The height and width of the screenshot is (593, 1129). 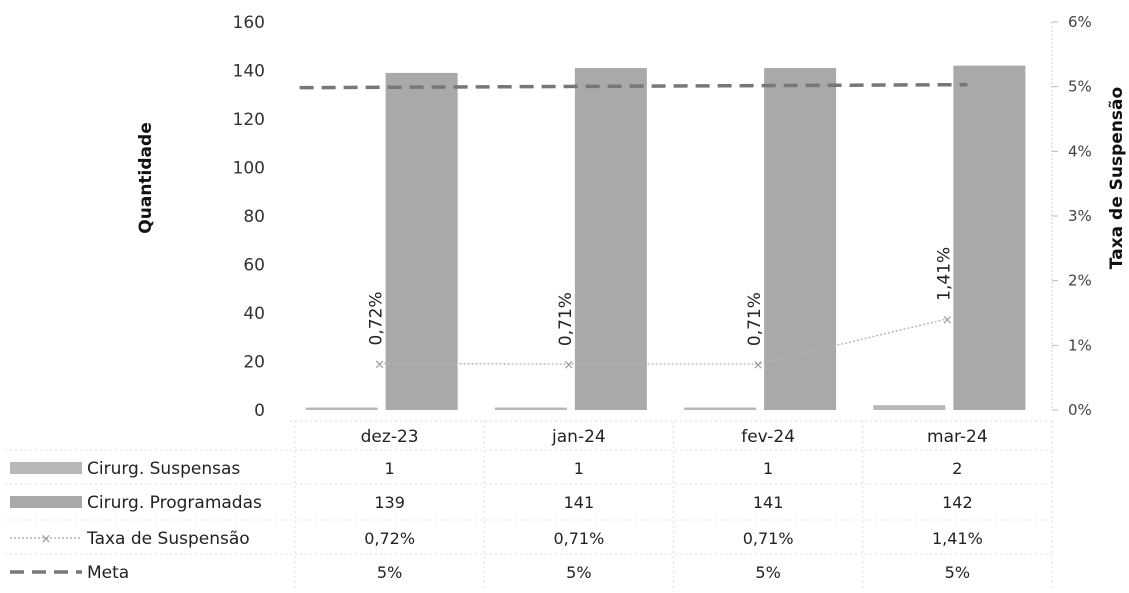 What do you see at coordinates (957, 538) in the screenshot?
I see `table-cell: 1,41%` at bounding box center [957, 538].